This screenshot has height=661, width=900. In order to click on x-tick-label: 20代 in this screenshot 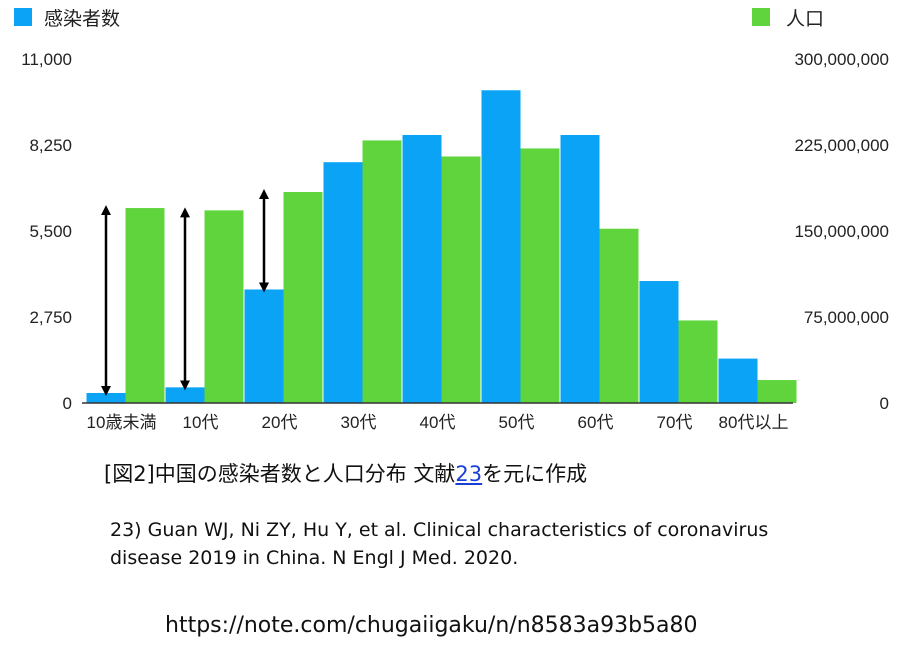, I will do `click(280, 422)`.